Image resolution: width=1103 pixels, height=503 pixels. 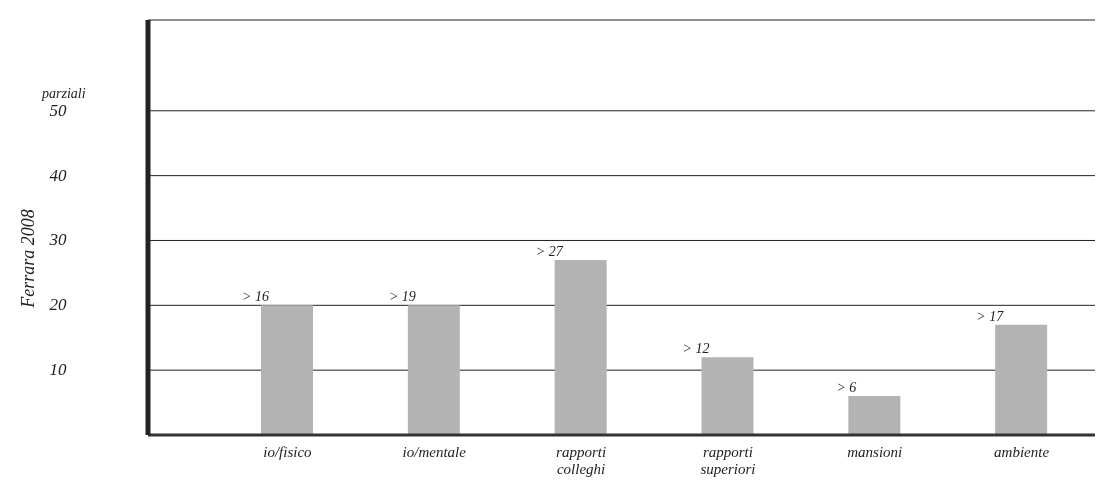 What do you see at coordinates (58, 110) in the screenshot?
I see `y-tick-label: 50` at bounding box center [58, 110].